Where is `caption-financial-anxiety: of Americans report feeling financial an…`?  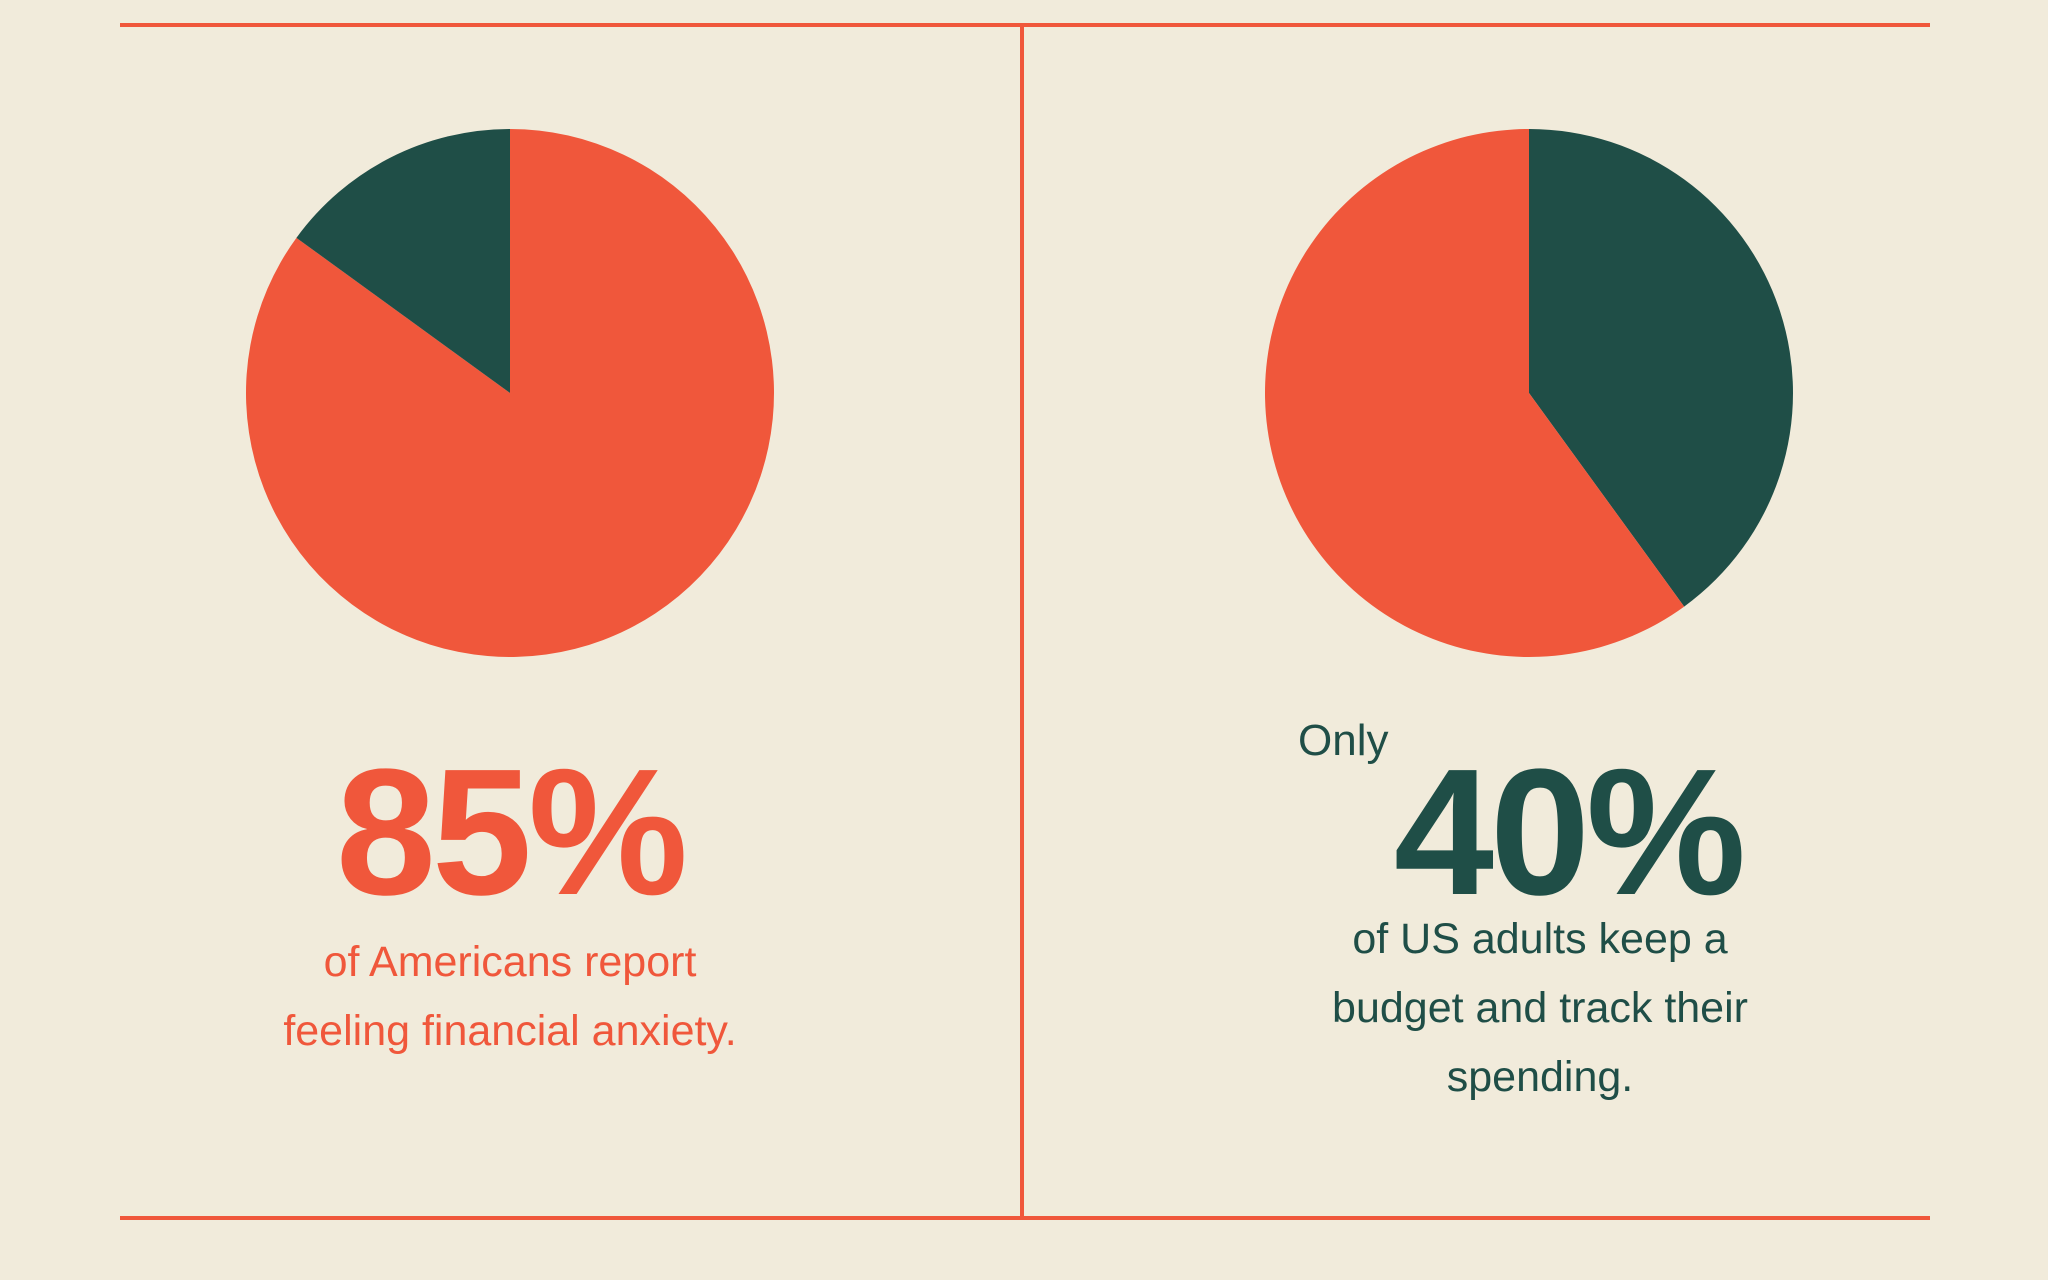
caption-financial-anxiety: of Americans report feeling financial an… is located at coordinates (510, 997).